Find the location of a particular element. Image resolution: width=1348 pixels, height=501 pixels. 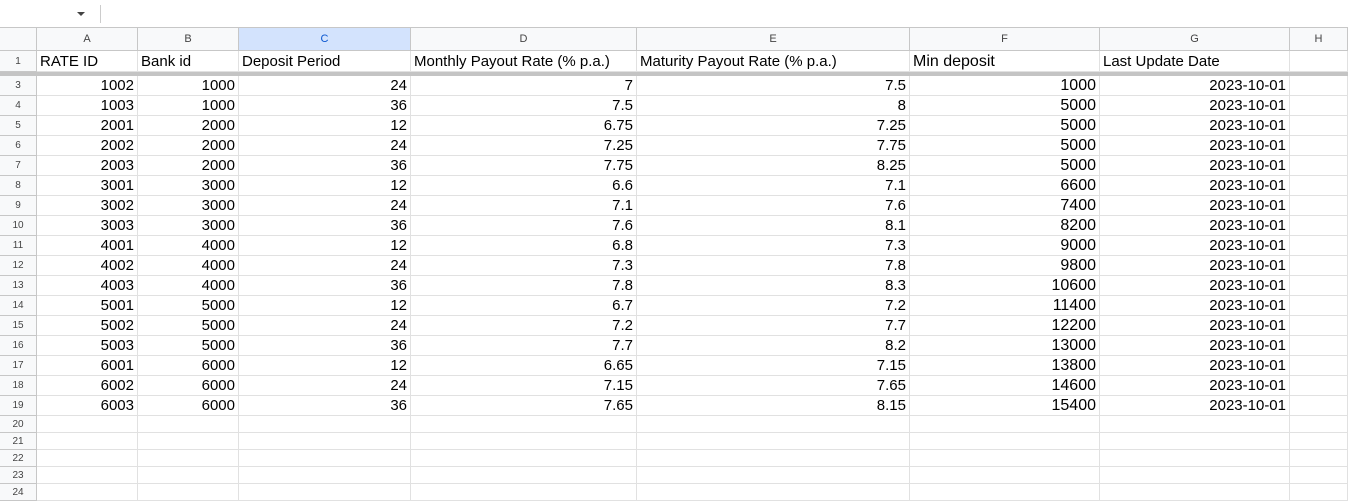

cell: 7.1 is located at coordinates (524, 206).